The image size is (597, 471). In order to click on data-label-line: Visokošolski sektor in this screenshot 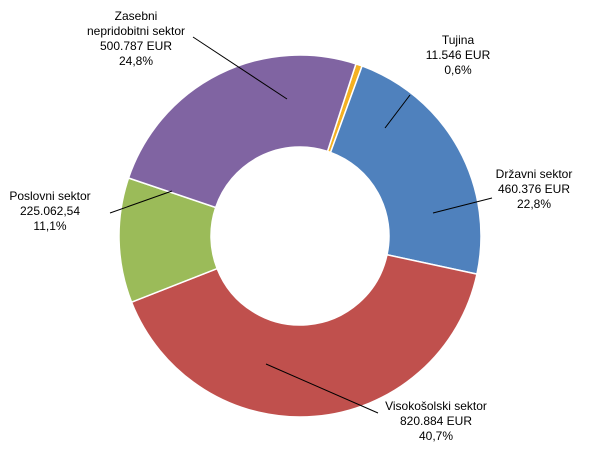, I will do `click(436, 406)`.